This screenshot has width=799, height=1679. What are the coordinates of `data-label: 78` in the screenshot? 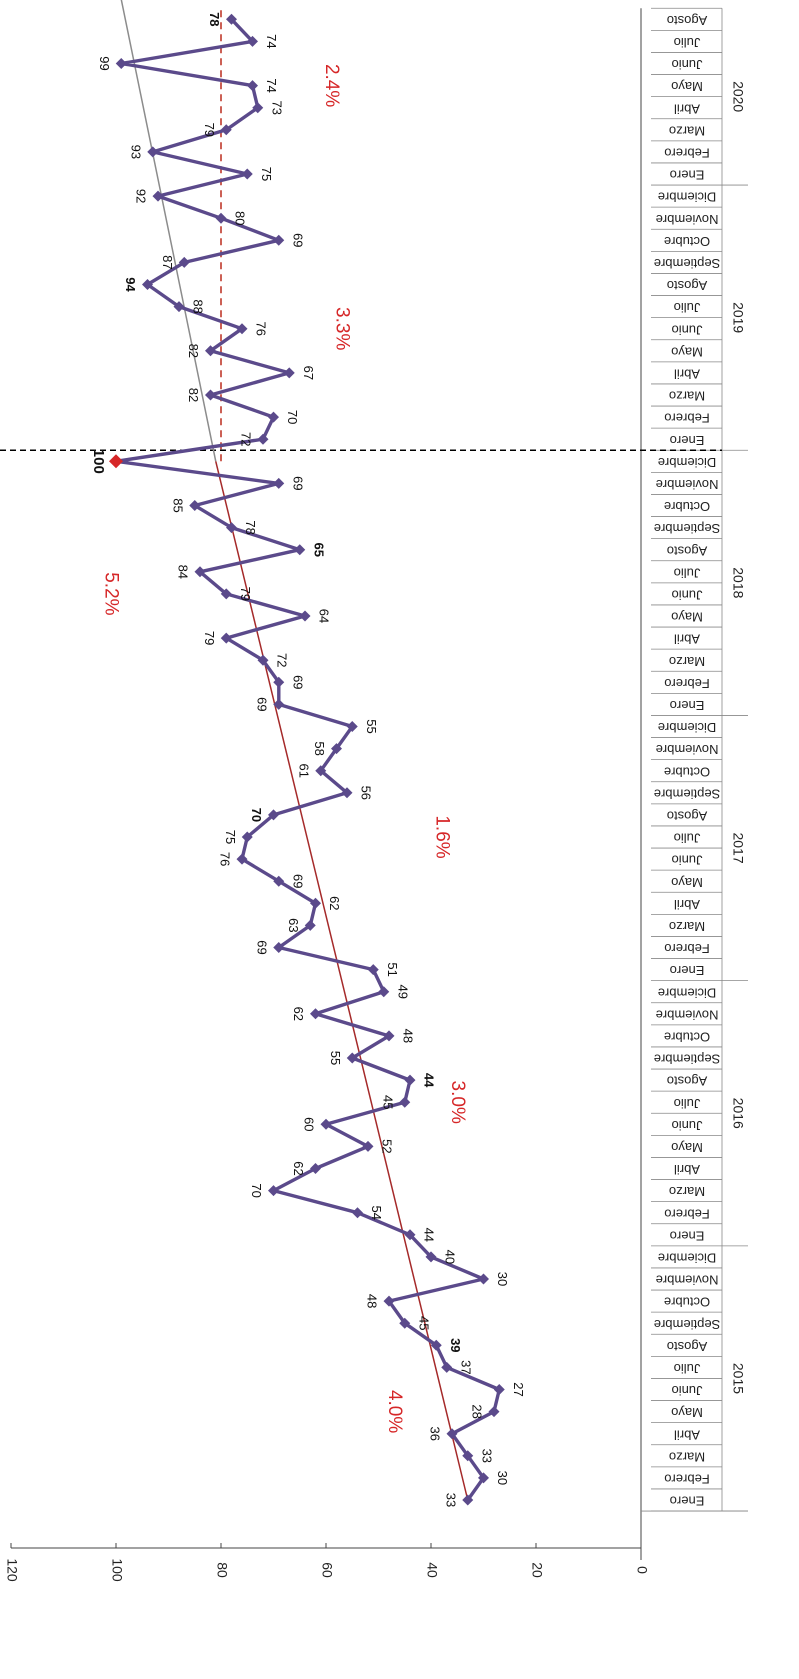 It's located at (250, 527).